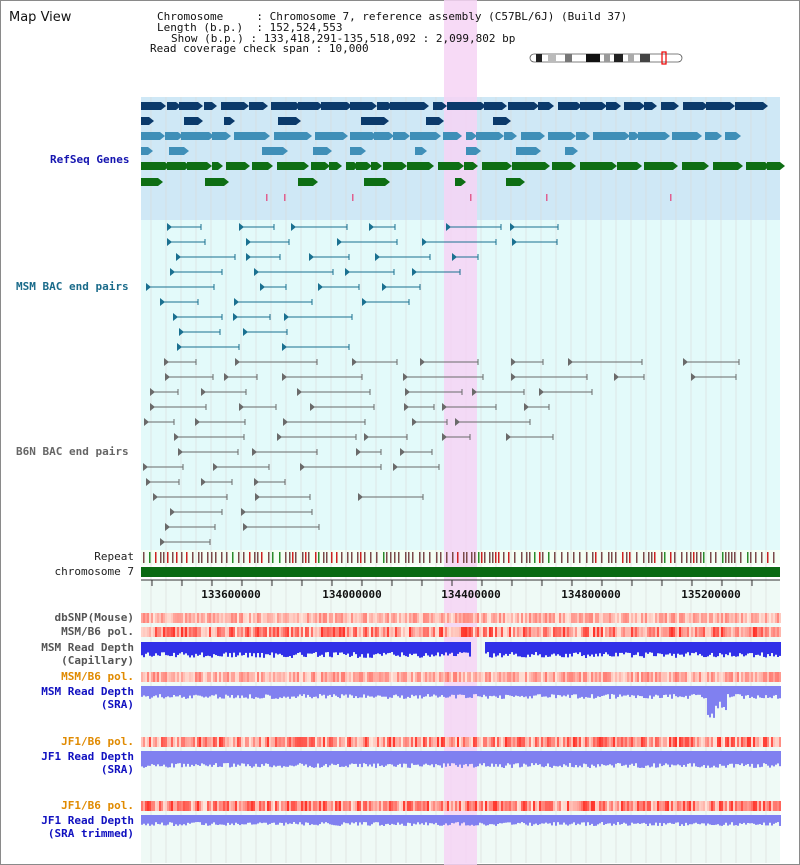  What do you see at coordinates (87, 756) in the screenshot?
I see `jf1-depth-sra-label: JF1 Read Depth` at bounding box center [87, 756].